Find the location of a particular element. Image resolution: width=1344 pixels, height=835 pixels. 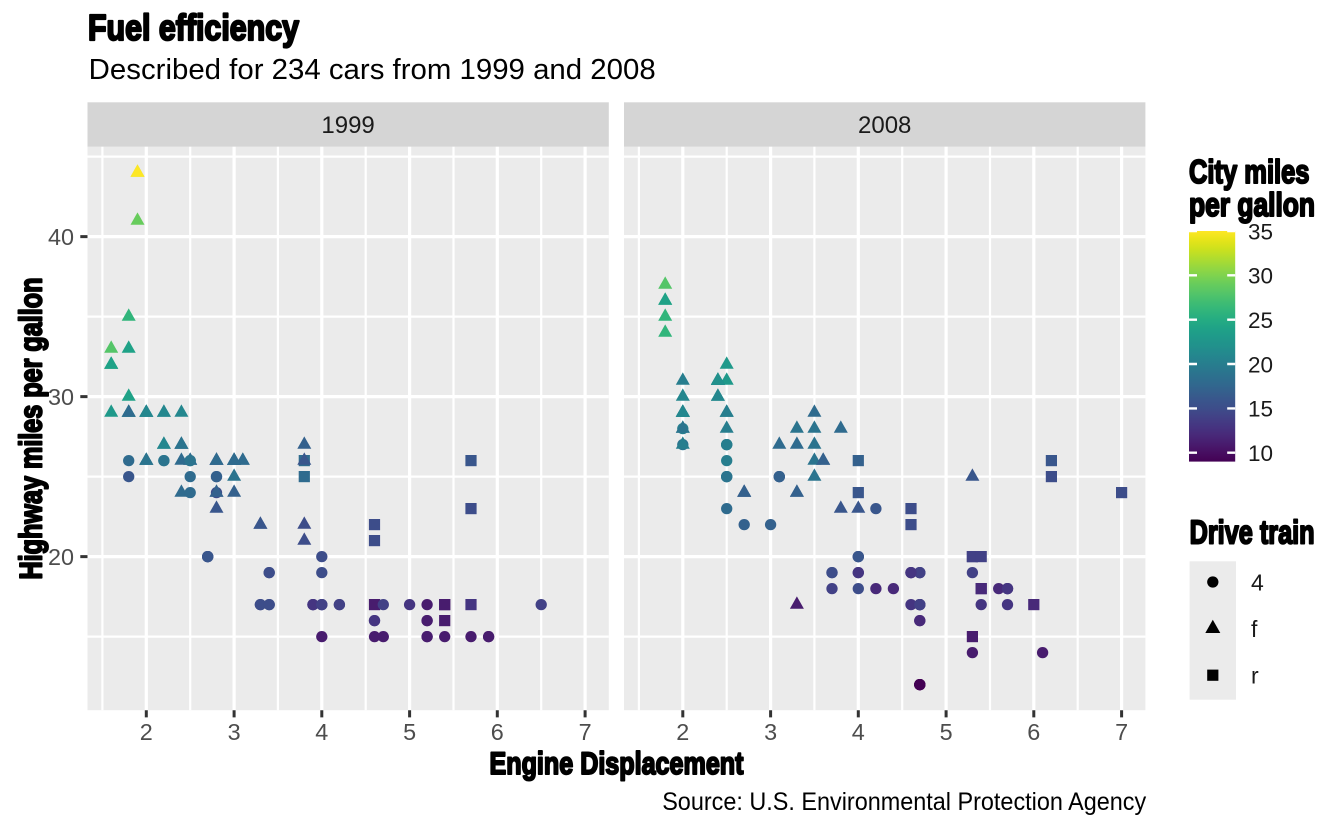

svg-text: f is located at coordinates (1254, 629).